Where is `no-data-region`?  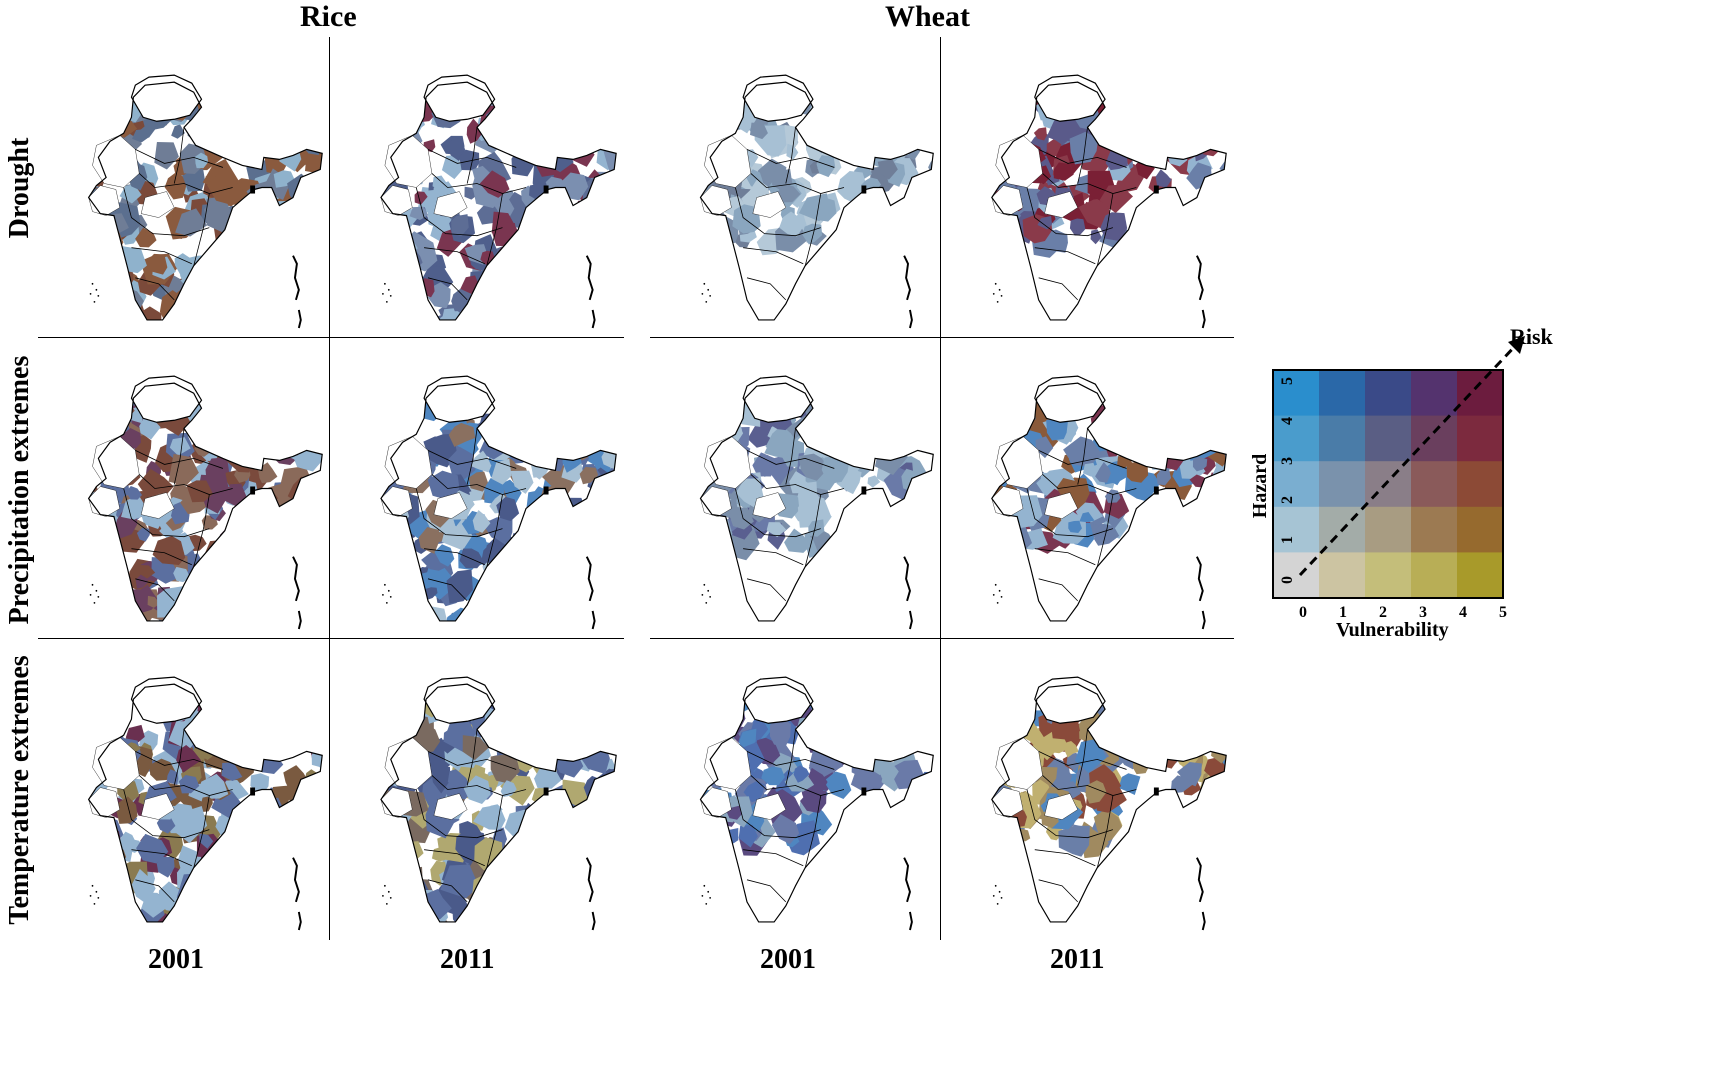 no-data-region is located at coordinates (450, 806).